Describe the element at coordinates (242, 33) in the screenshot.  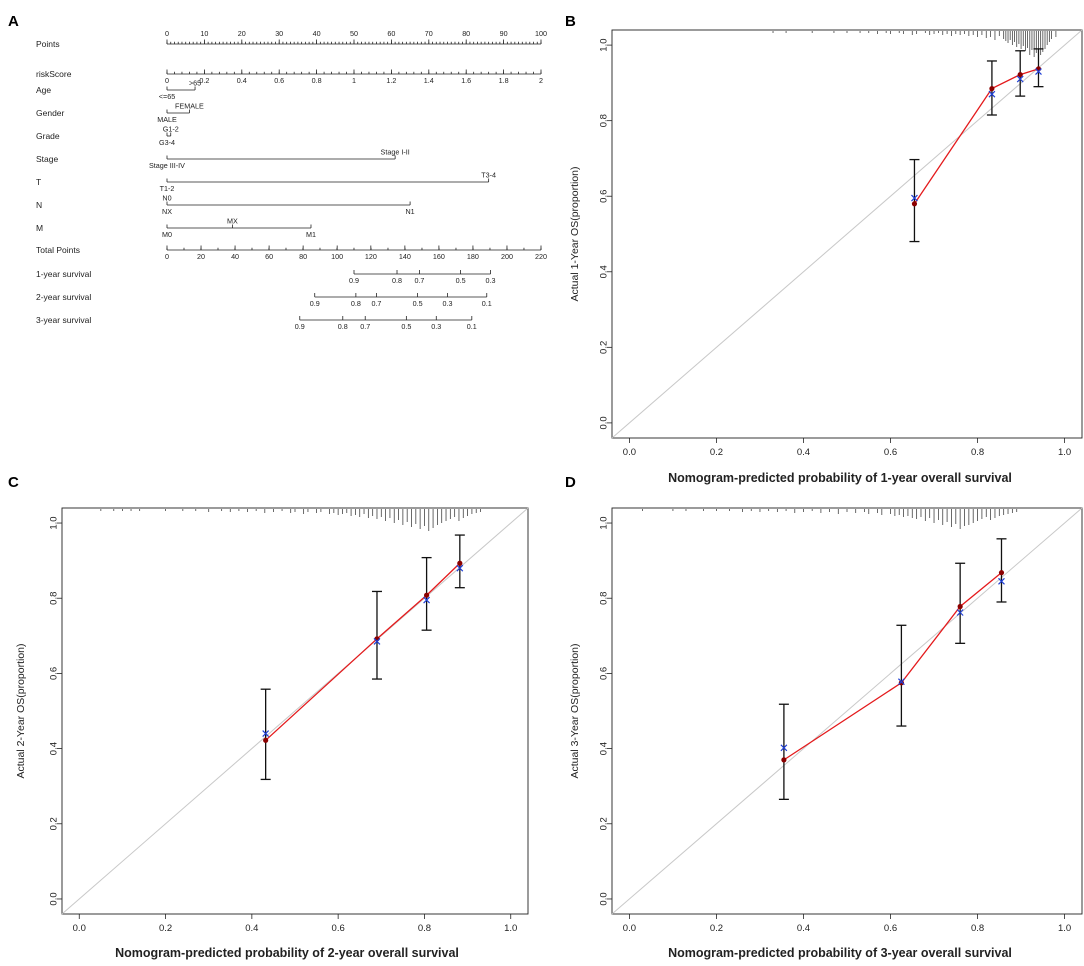
I see `nomogram-tick-label-points: 20` at that location.